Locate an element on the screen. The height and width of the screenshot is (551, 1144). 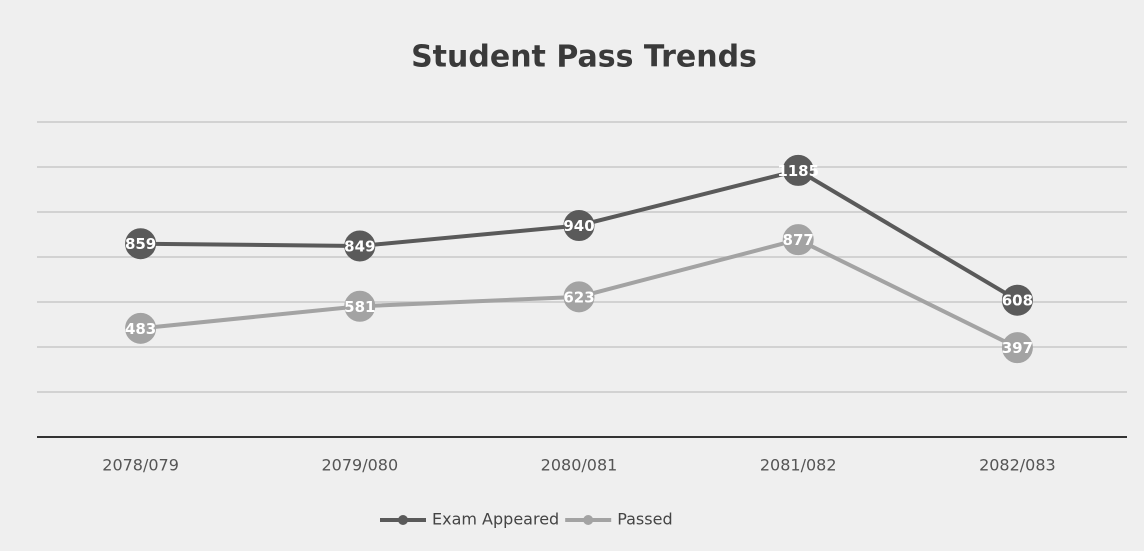
x-tick-label: 2078/079 is located at coordinates (140, 465).